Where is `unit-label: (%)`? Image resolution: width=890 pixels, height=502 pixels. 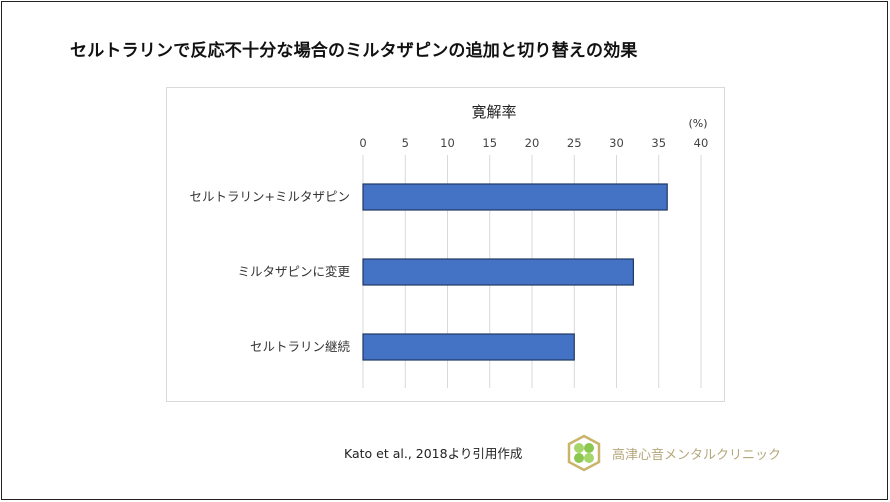
unit-label: (%) is located at coordinates (697, 123).